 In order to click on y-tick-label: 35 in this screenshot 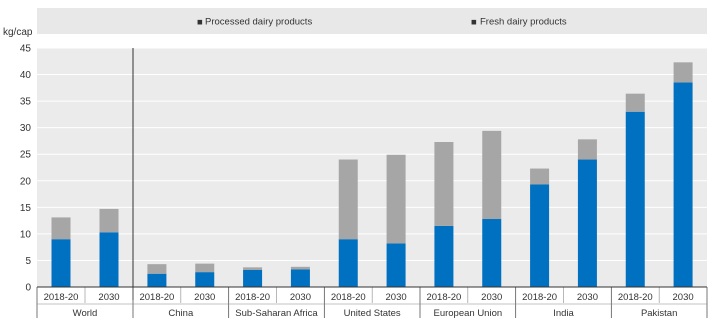, I will do `click(26, 102)`.